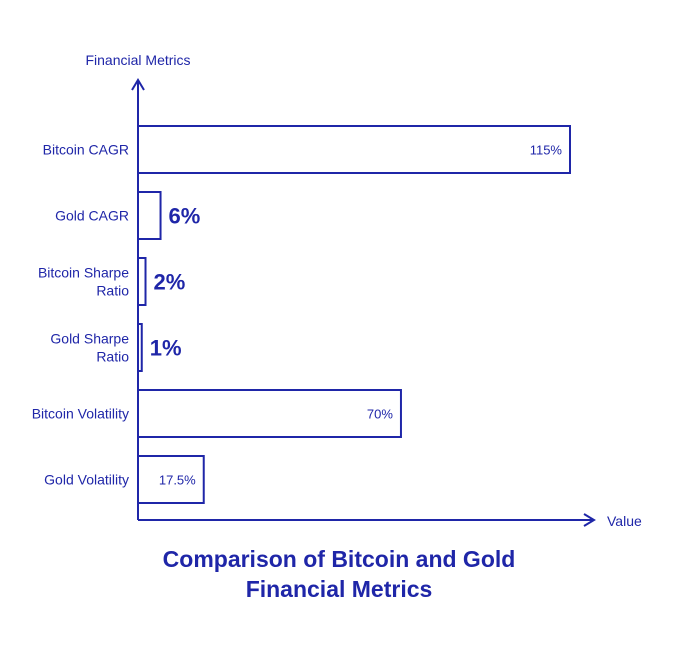  I want to click on chart-title-line-1: Comparison of Bitcoin and Gold, so click(339, 559).